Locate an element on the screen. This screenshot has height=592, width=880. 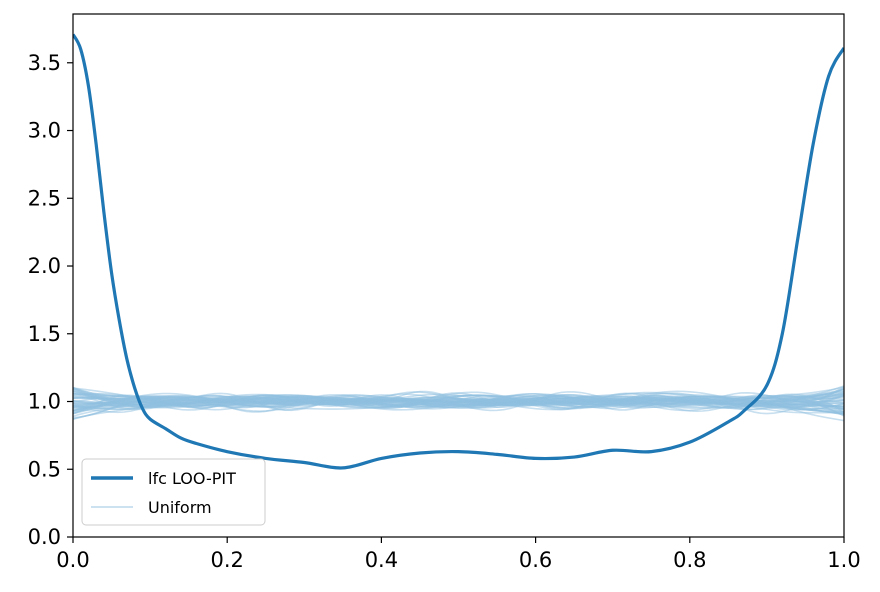
legend: lfc LOO-PIT Uniform is located at coordinates (173, 492).